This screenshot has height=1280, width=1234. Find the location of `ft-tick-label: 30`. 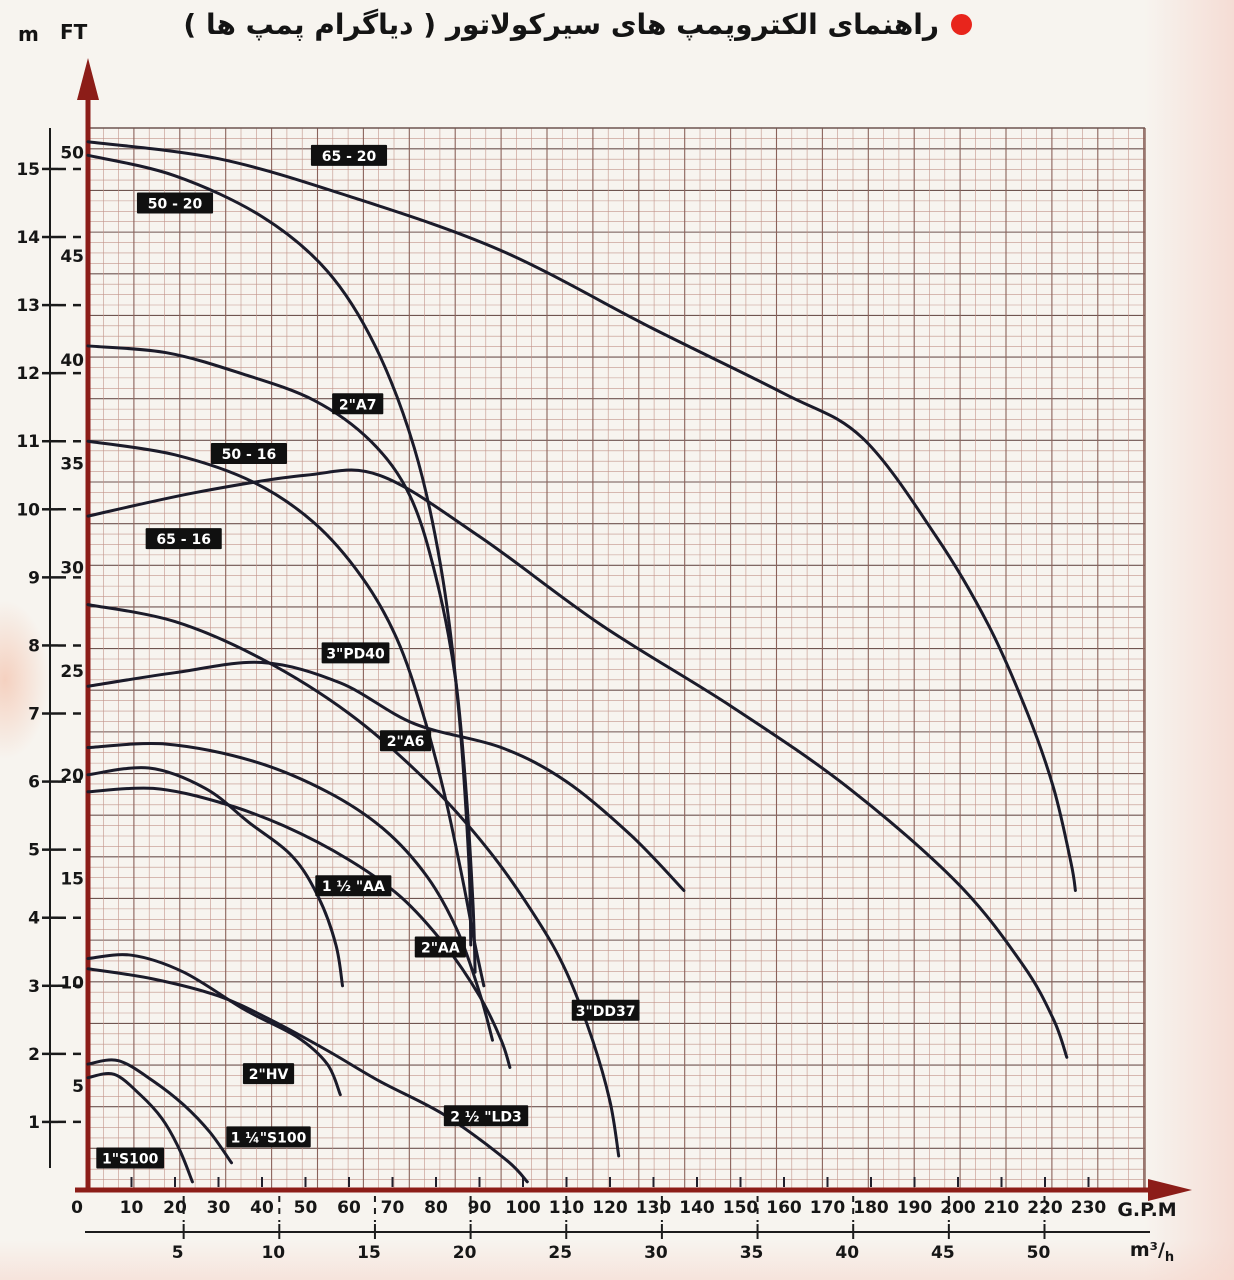

ft-tick-label: 30 is located at coordinates (72, 568).